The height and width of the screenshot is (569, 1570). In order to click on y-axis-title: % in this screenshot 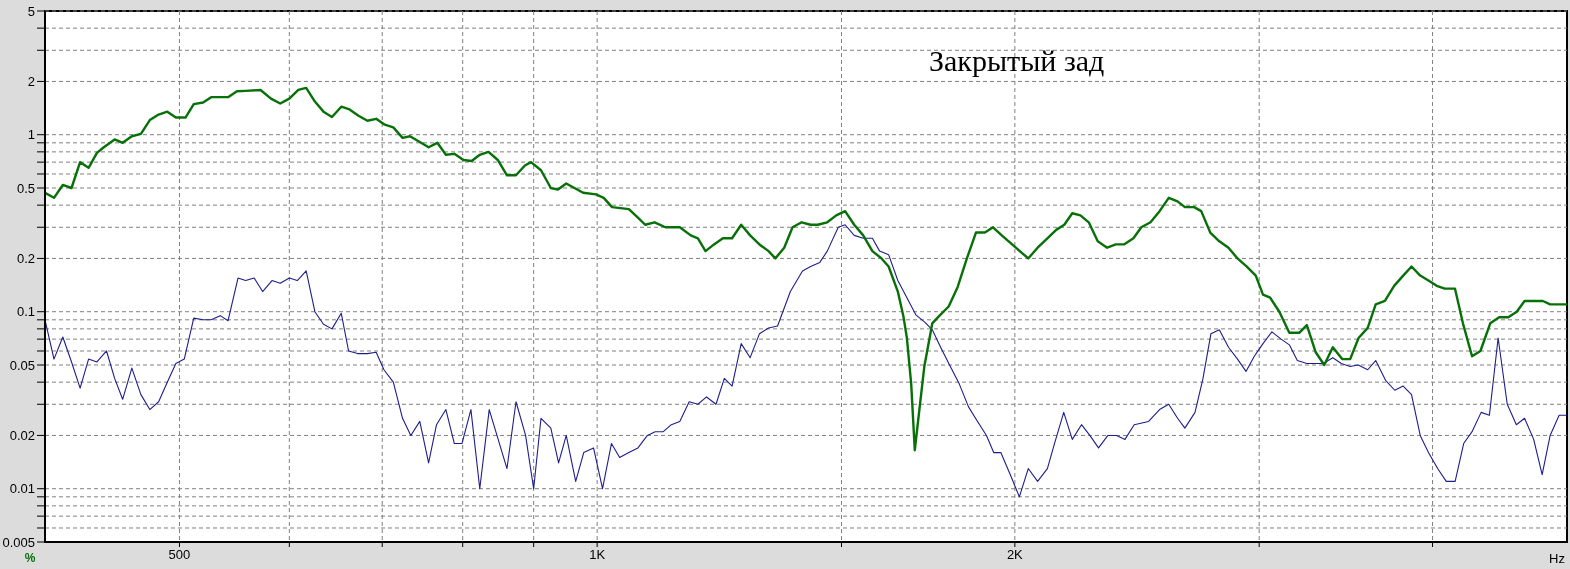, I will do `click(30, 558)`.